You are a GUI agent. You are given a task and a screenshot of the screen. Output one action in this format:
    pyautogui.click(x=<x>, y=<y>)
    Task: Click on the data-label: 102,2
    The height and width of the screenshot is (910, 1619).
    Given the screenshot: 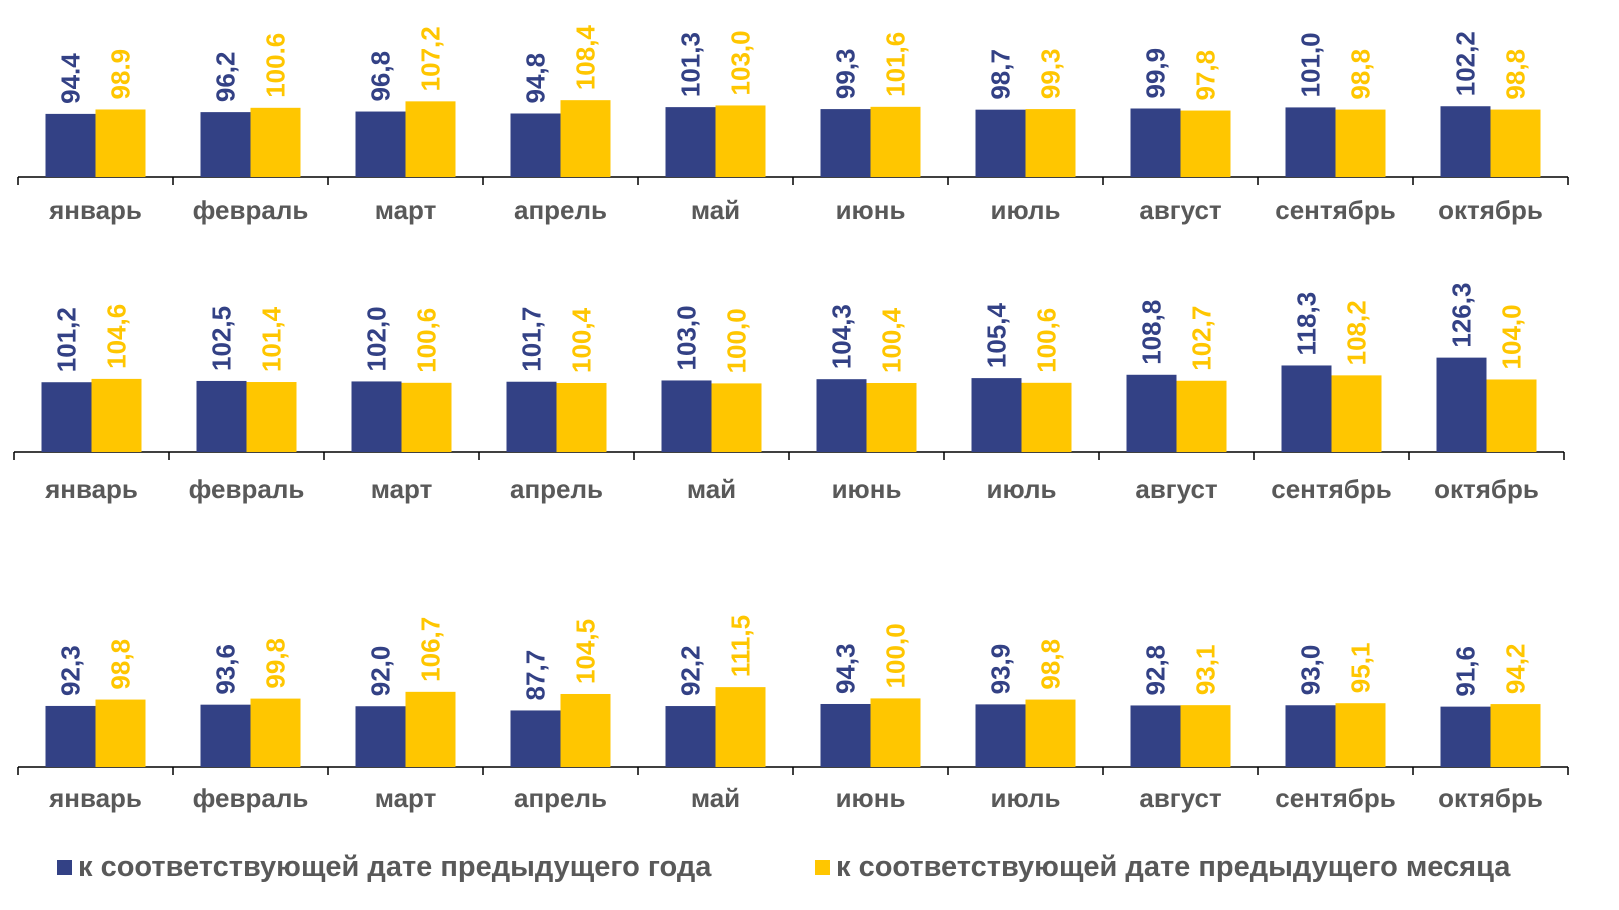 What is the action you would take?
    pyautogui.click(x=1466, y=63)
    